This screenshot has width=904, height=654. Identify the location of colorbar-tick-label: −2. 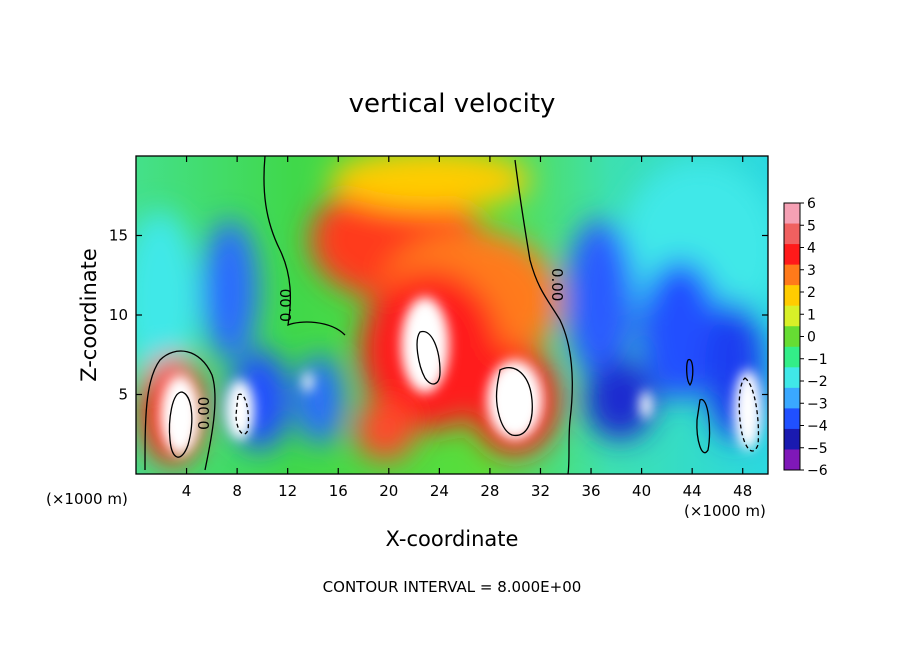
(817, 382).